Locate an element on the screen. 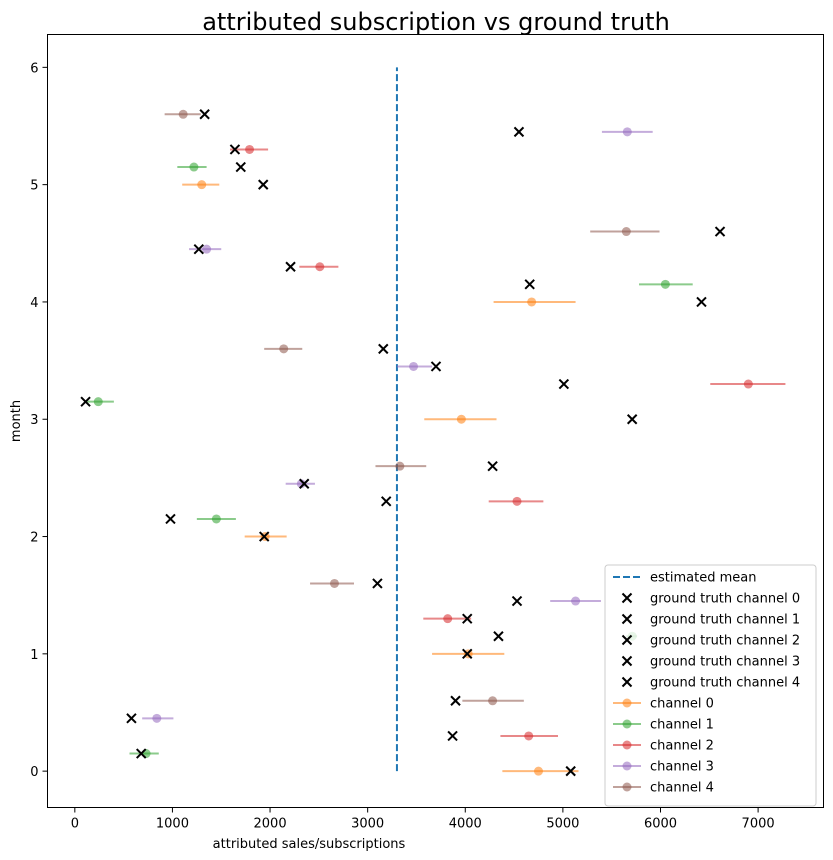 This screenshot has width=833, height=860. legend-label: ground truth channel 1 is located at coordinates (725, 620).